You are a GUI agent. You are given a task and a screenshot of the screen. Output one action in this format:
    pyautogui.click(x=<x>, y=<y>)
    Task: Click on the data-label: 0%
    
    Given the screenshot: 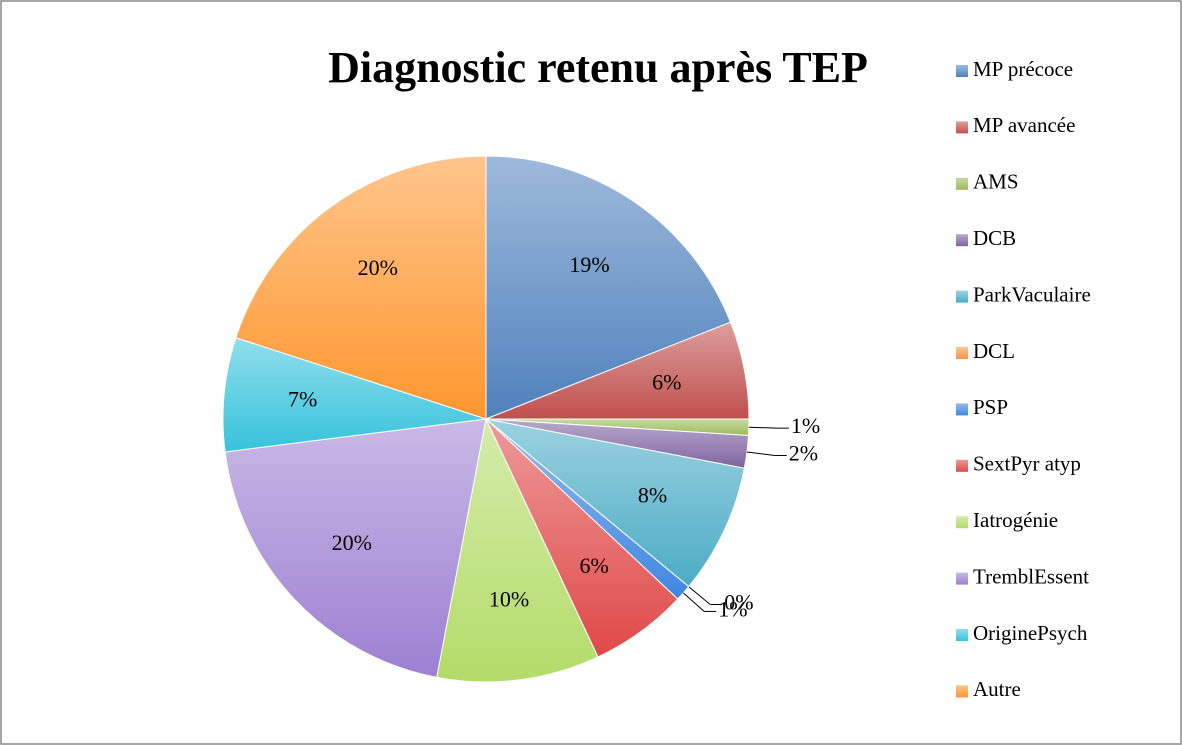 What is the action you would take?
    pyautogui.click(x=738, y=602)
    